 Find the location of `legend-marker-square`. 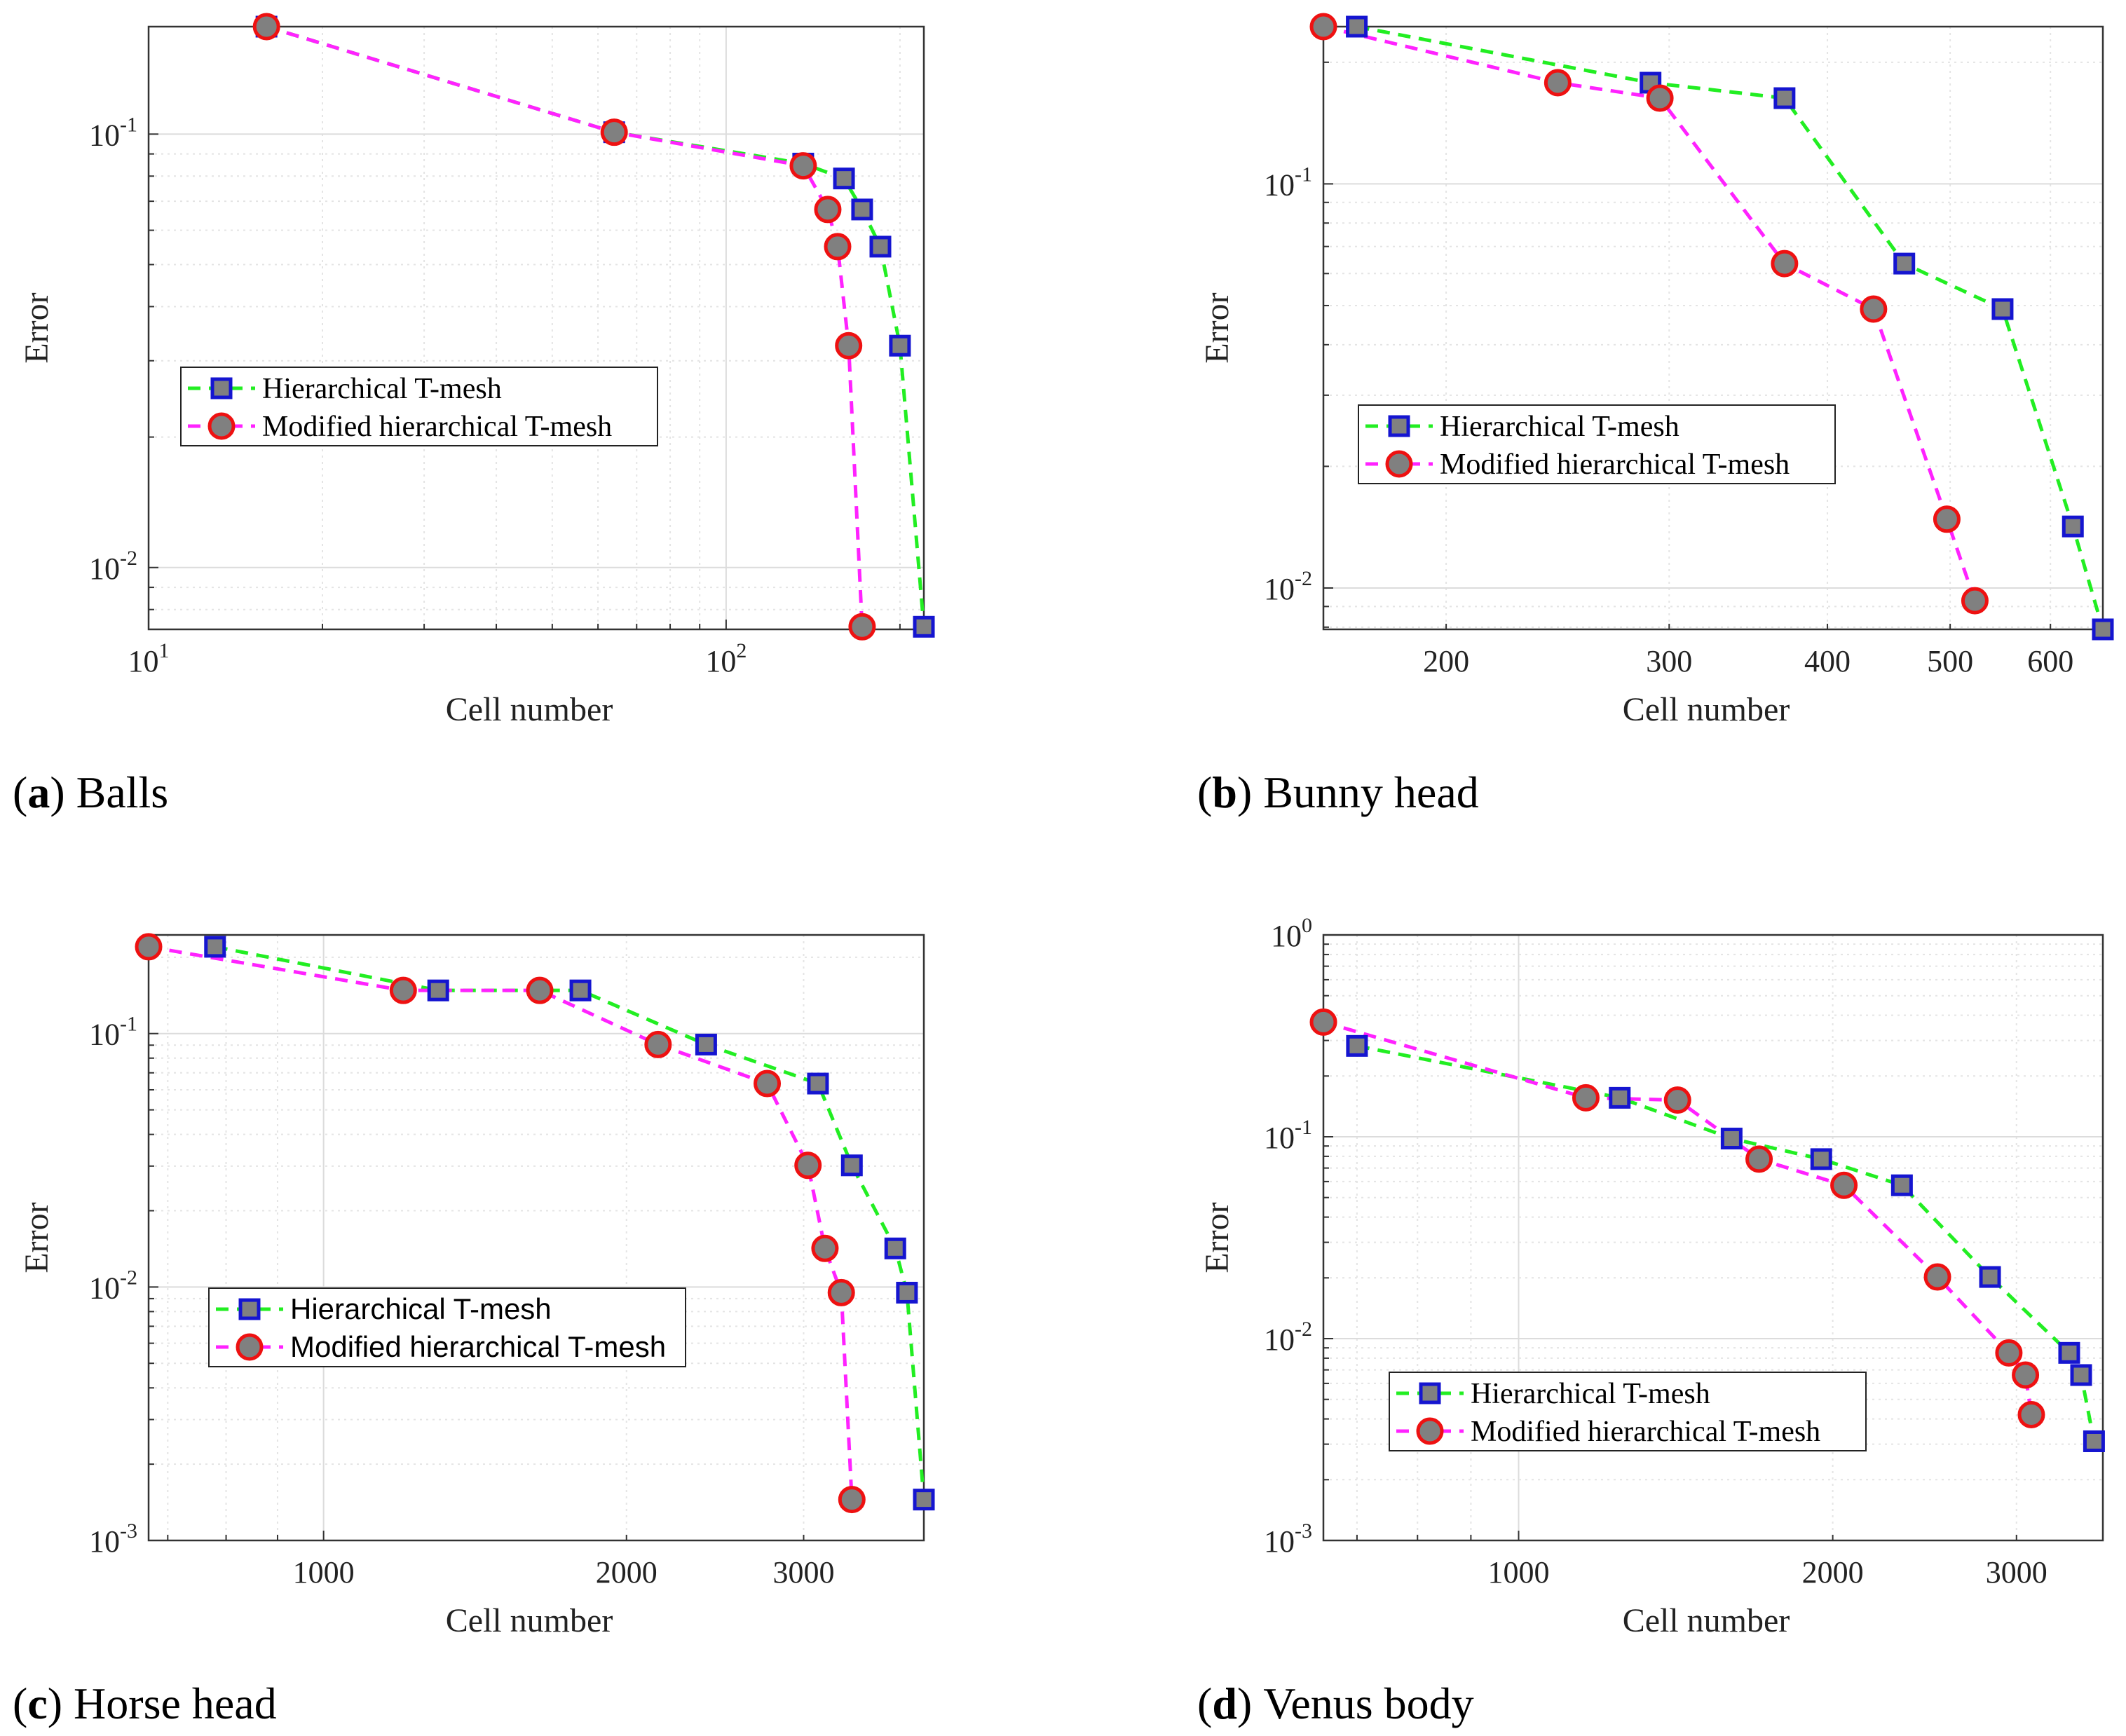

legend-marker-square is located at coordinates (250, 1309).